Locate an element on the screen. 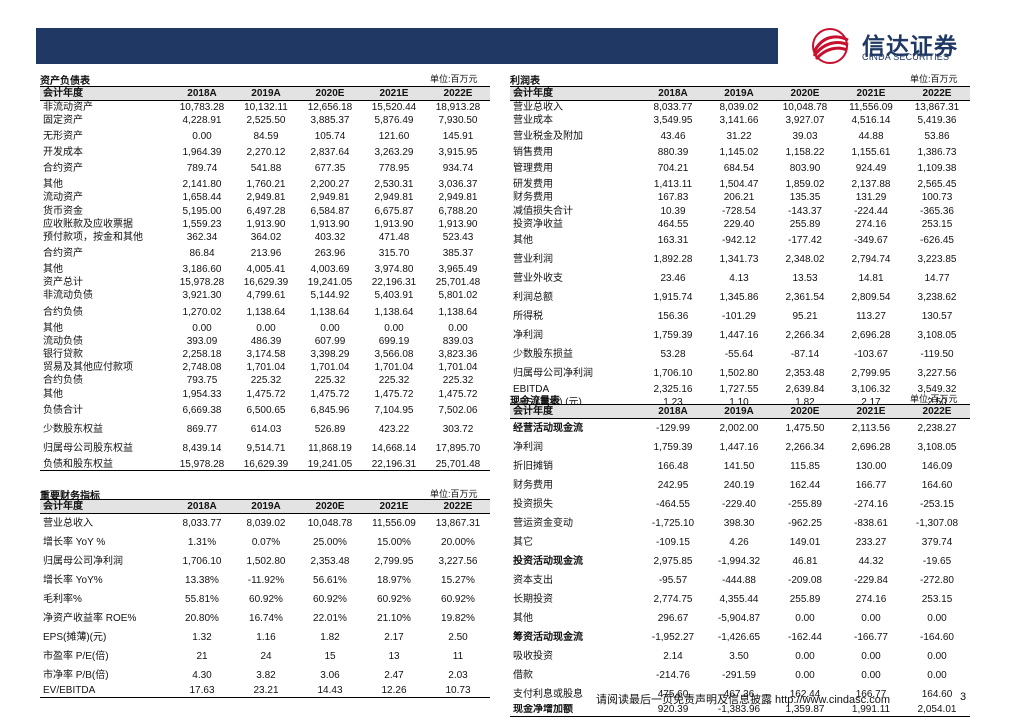 Image resolution: width=1024 pixels, height=724 pixels. row-value: 3,106.32 is located at coordinates (871, 389).